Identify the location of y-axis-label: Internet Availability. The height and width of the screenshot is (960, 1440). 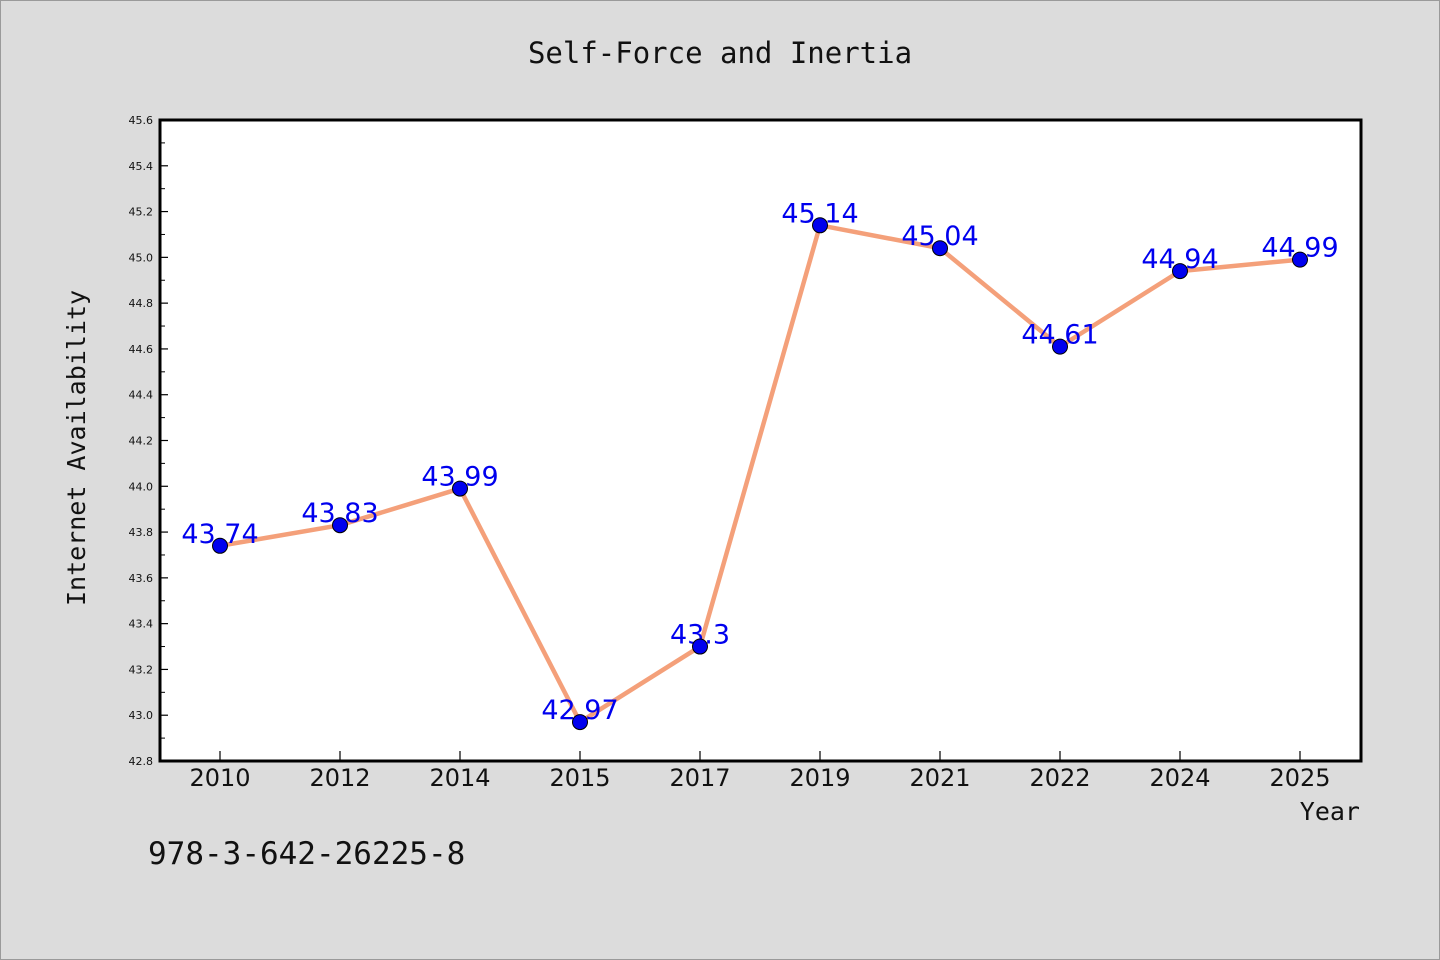
(76, 448).